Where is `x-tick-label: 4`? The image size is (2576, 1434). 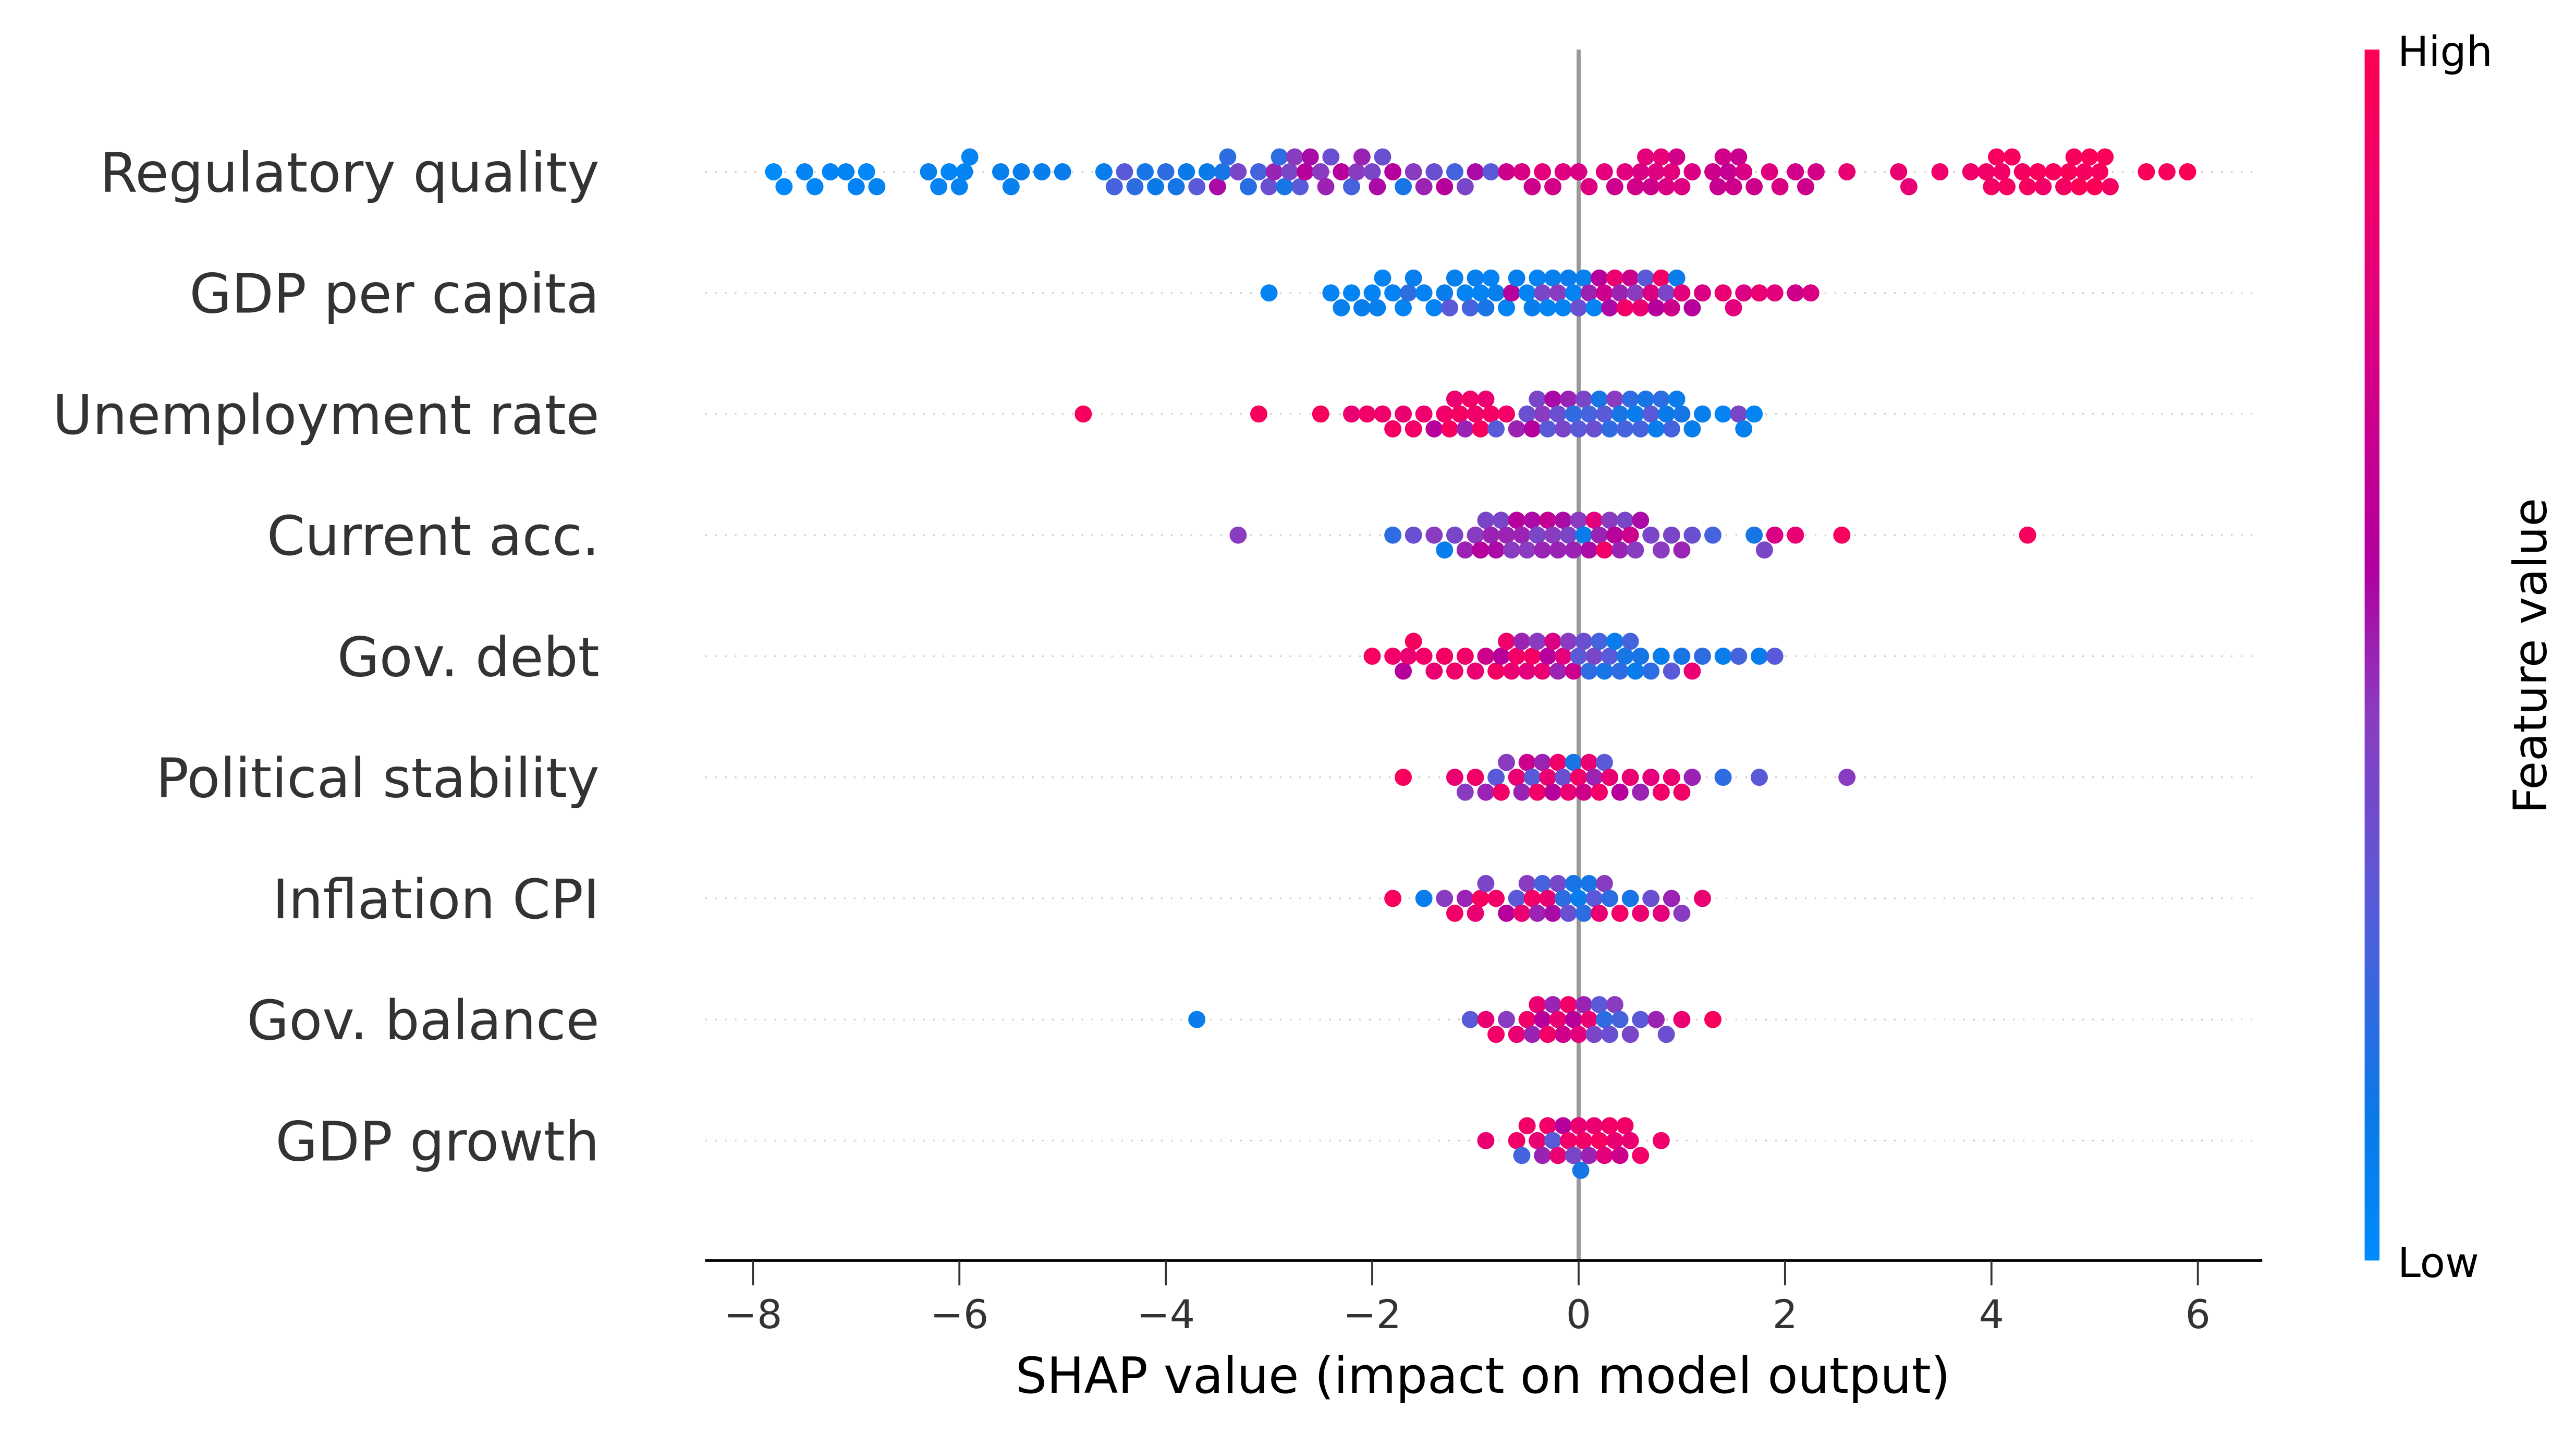
x-tick-label: 4 is located at coordinates (1991, 1315).